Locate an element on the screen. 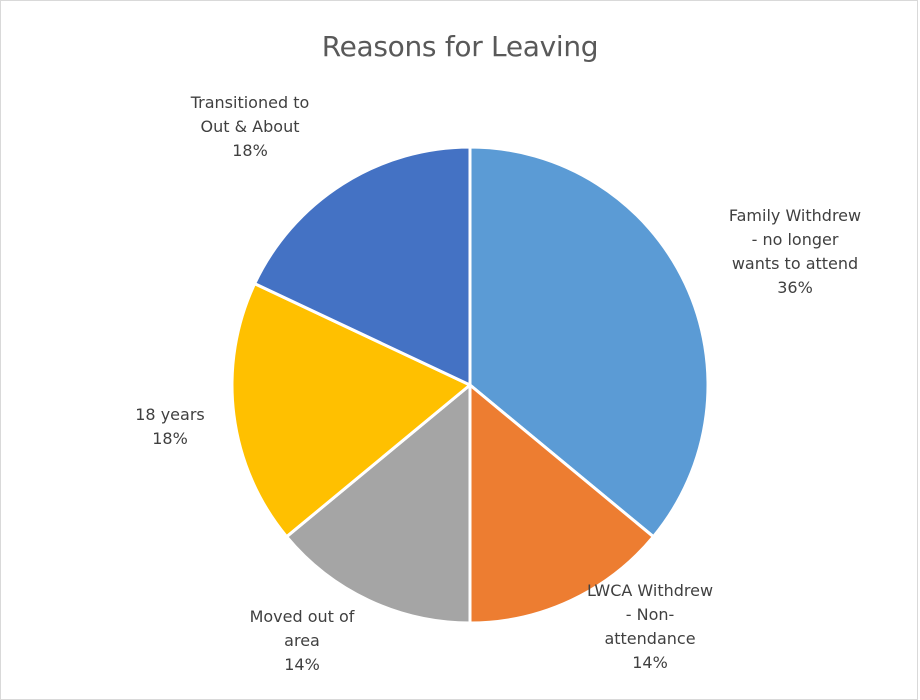 The width and height of the screenshot is (920, 700). data-label-text: LWCA Withdrew is located at coordinates (650, 590).